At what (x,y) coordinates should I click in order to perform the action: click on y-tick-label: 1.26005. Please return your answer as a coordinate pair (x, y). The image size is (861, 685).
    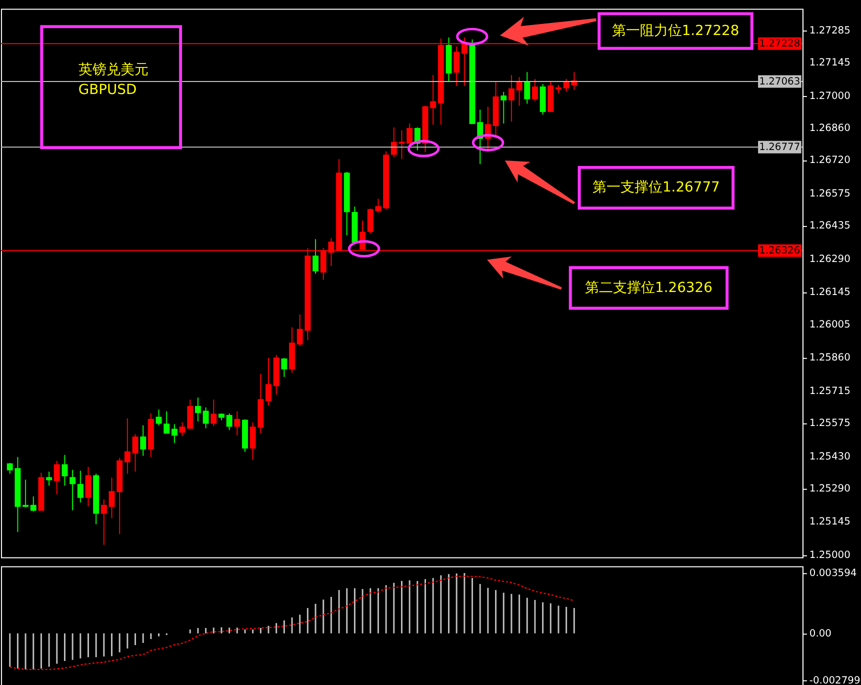
    Looking at the image, I should click on (829, 324).